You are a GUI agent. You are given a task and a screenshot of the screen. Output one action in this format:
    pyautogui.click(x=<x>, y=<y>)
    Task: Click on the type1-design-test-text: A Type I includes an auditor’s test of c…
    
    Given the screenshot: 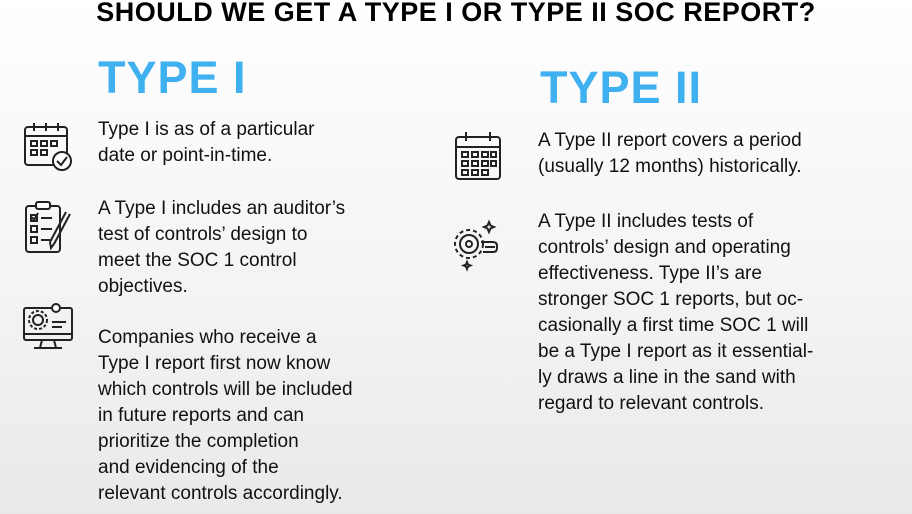 What is the action you would take?
    pyautogui.click(x=222, y=247)
    